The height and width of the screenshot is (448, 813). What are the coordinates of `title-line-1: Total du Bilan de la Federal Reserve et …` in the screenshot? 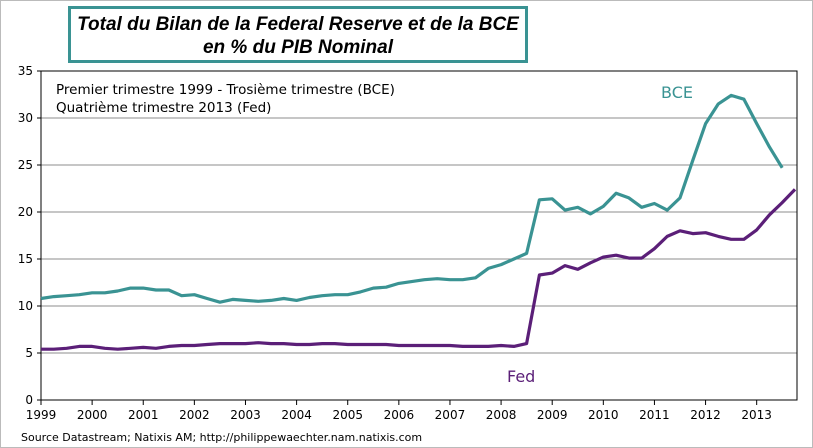 It's located at (298, 24).